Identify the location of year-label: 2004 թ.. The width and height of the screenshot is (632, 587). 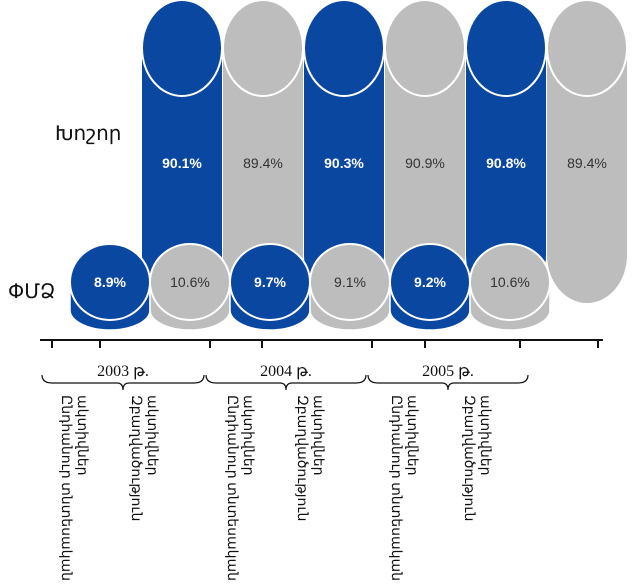
(286, 371).